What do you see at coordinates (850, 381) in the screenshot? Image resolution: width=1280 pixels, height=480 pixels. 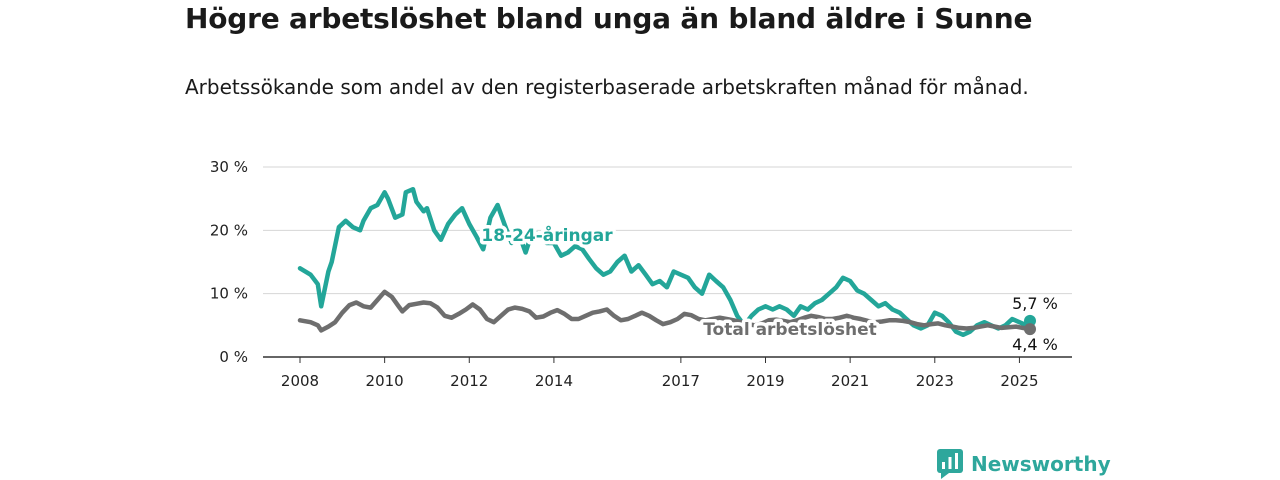 I see `x-tick-label: 2021` at bounding box center [850, 381].